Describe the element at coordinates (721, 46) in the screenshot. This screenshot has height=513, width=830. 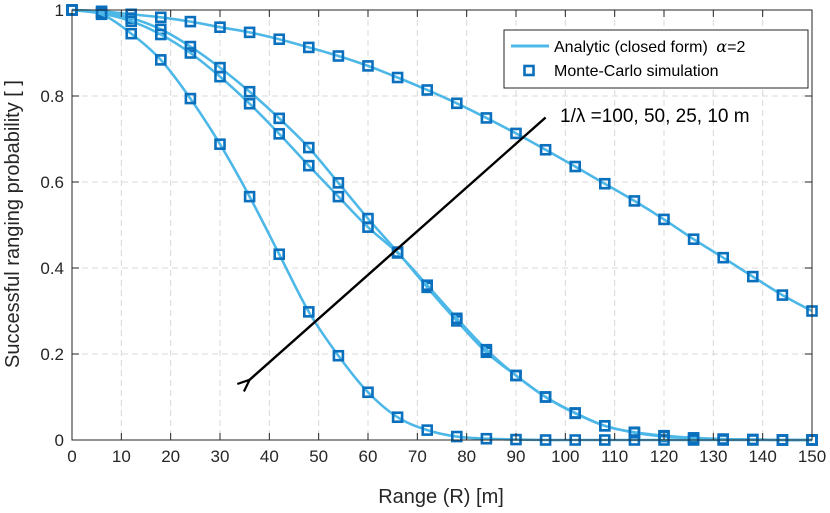
I see `legend-entry-analytic-symbol: α` at that location.